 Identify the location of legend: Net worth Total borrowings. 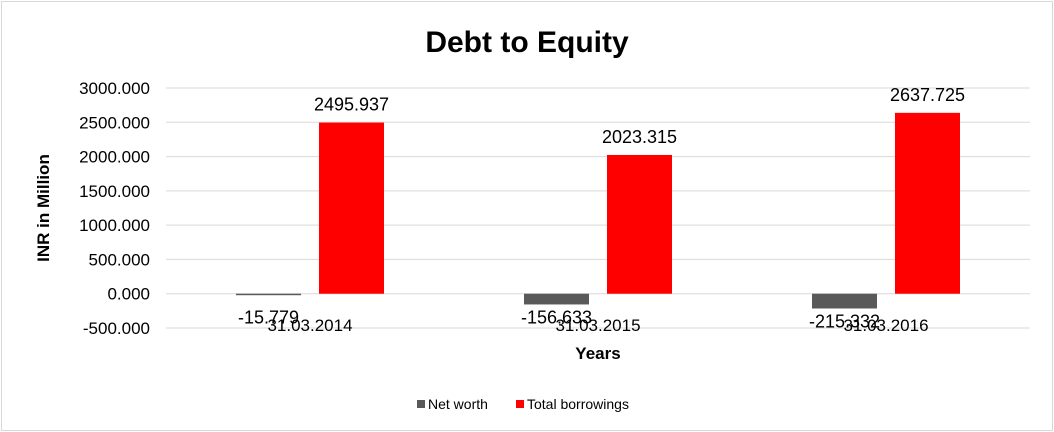
(523, 404).